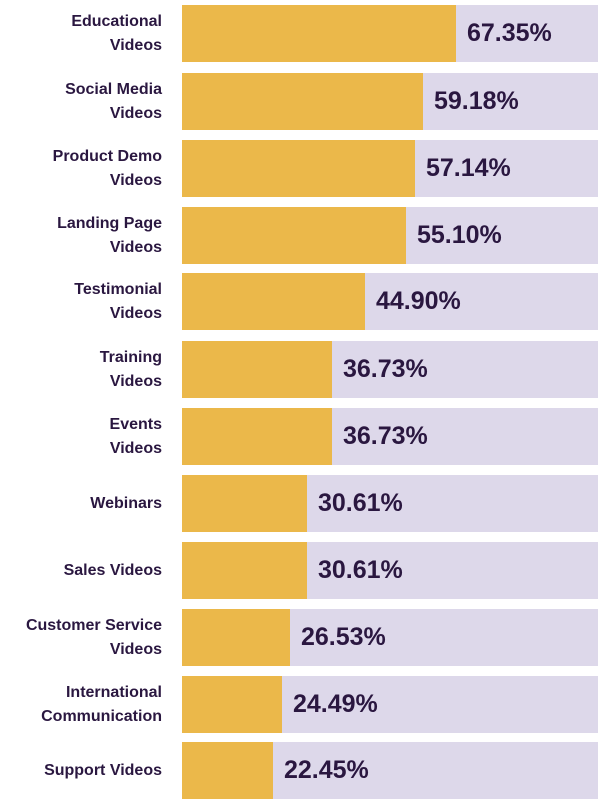 This screenshot has width=600, height=806. I want to click on value-label: 67.35%, so click(509, 33).